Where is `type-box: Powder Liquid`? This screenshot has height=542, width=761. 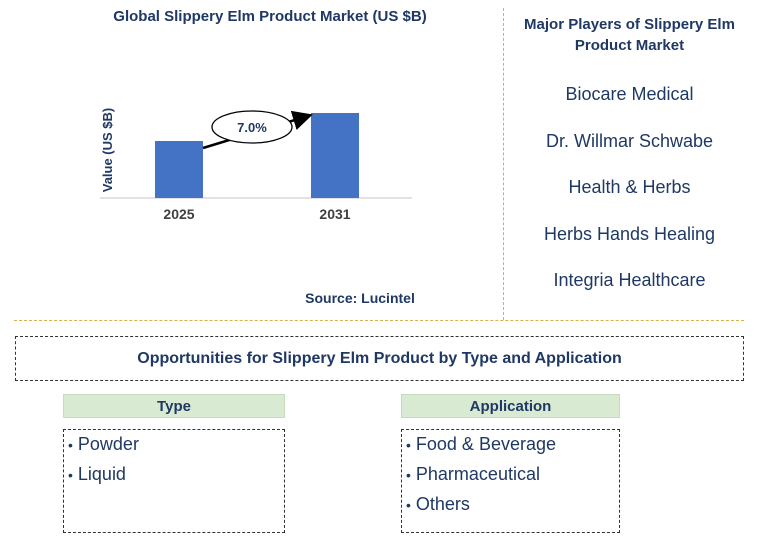 type-box: Powder Liquid is located at coordinates (174, 481).